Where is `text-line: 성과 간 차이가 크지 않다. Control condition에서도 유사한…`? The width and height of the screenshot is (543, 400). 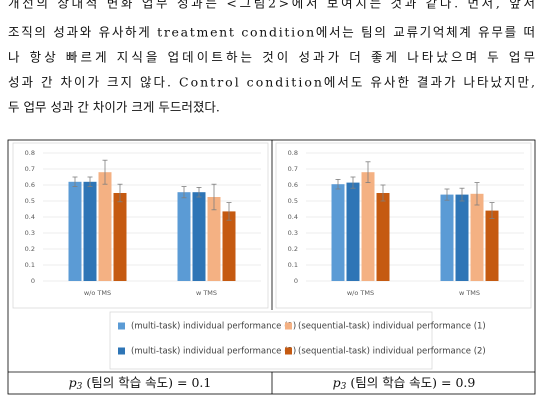
text-line: 성과 간 차이가 크지 않다. Control condition에서도 유사한… is located at coordinates (271, 82).